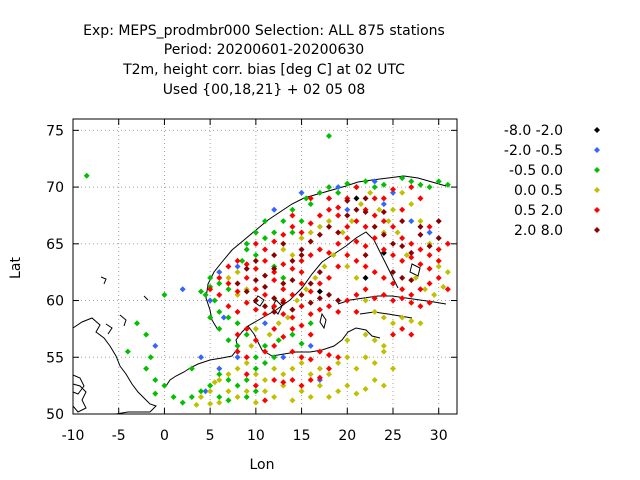  I want to click on y-tick-label: 60, so click(55, 302).